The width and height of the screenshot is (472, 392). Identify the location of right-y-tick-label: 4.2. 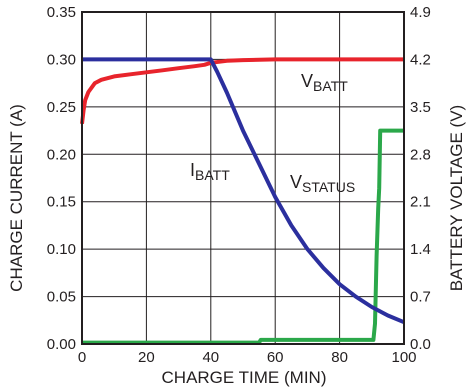
(420, 59).